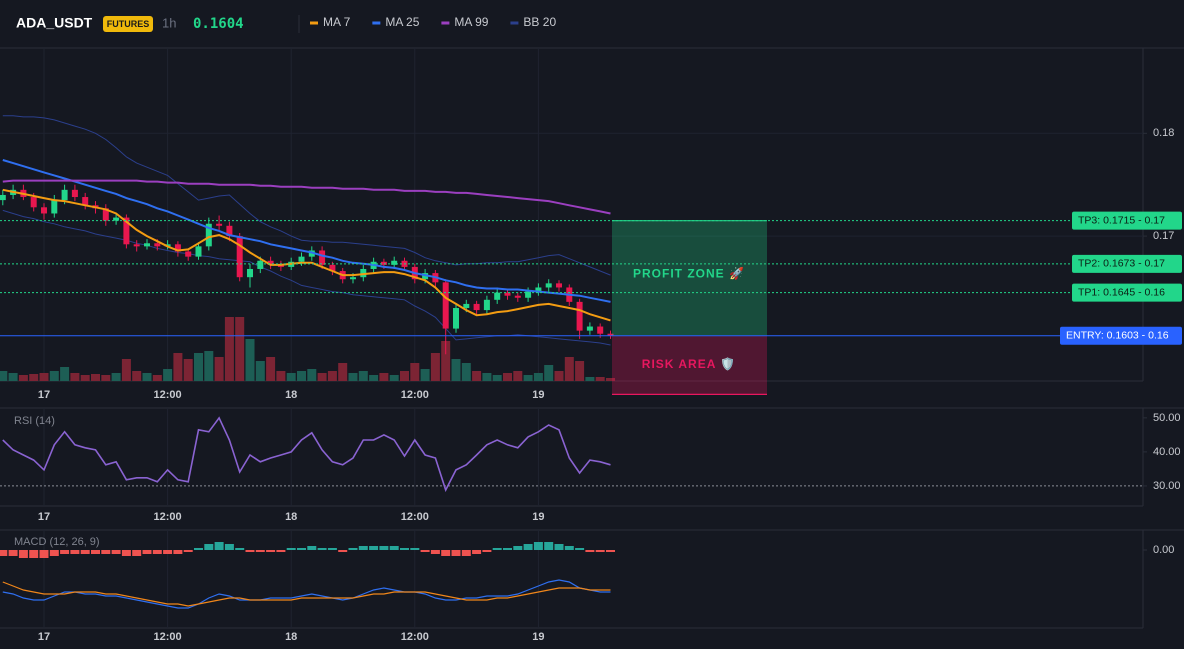  I want to click on y-tick-label: 0.17, so click(1163, 236).